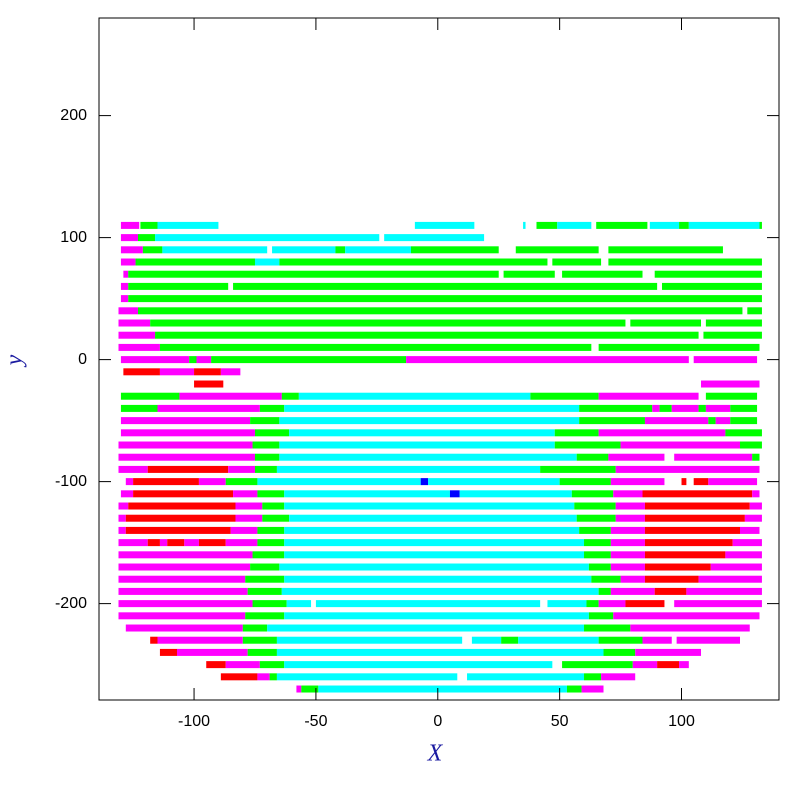 Image resolution: width=797 pixels, height=797 pixels. I want to click on x-tick-label: -100, so click(194, 721).